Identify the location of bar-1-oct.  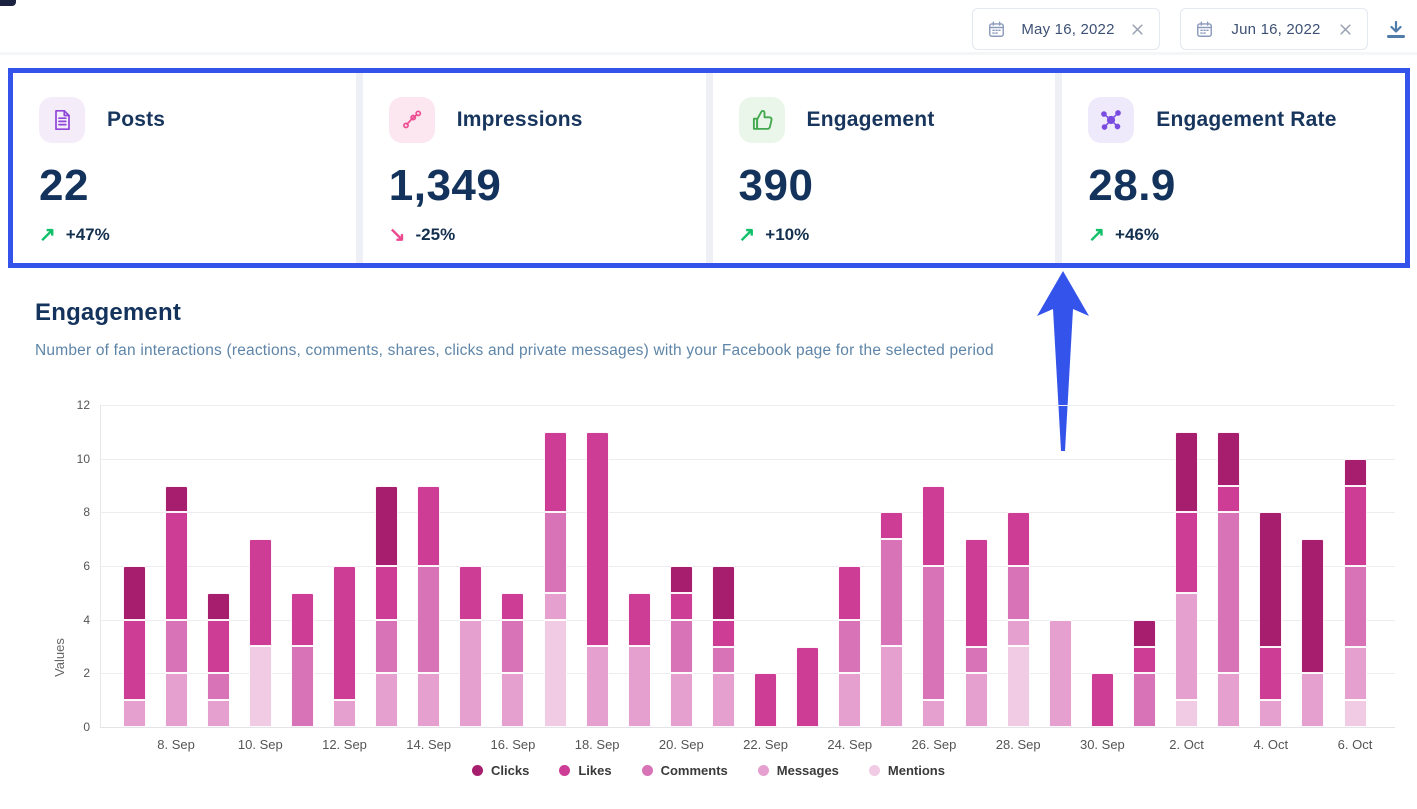
(1144, 673).